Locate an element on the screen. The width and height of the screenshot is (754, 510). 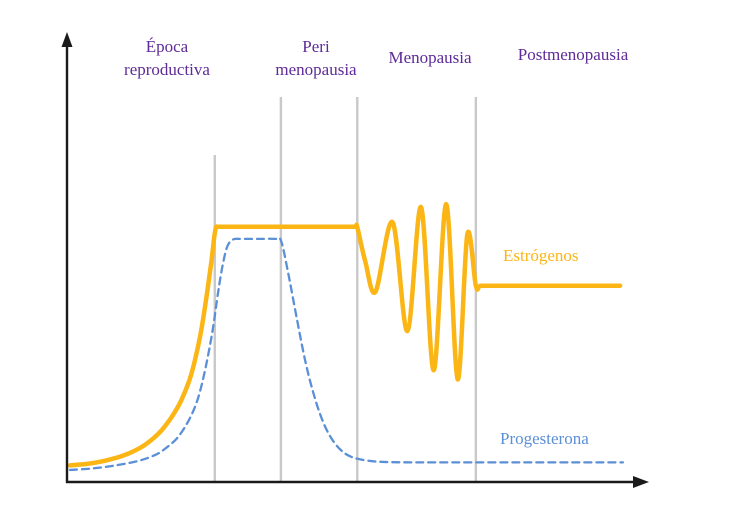
y-axis-arrow-icon is located at coordinates (67, 39).